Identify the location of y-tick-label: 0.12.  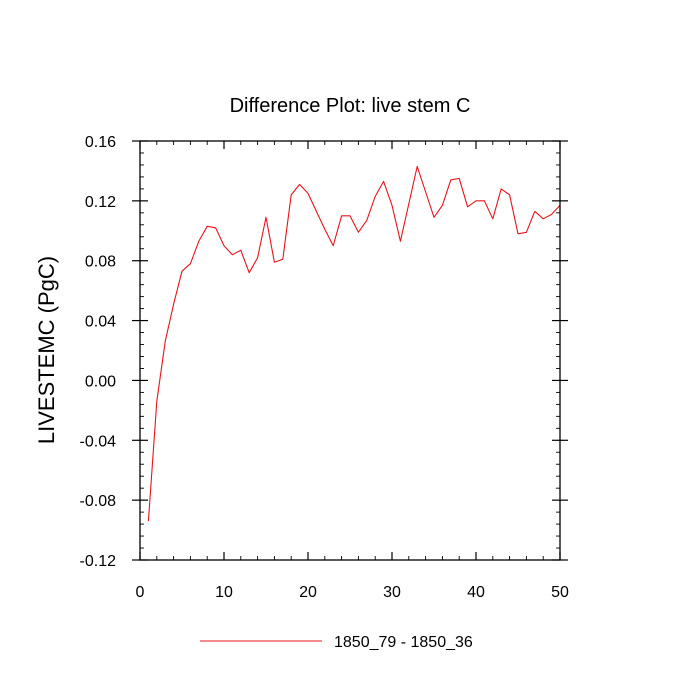
(100, 202).